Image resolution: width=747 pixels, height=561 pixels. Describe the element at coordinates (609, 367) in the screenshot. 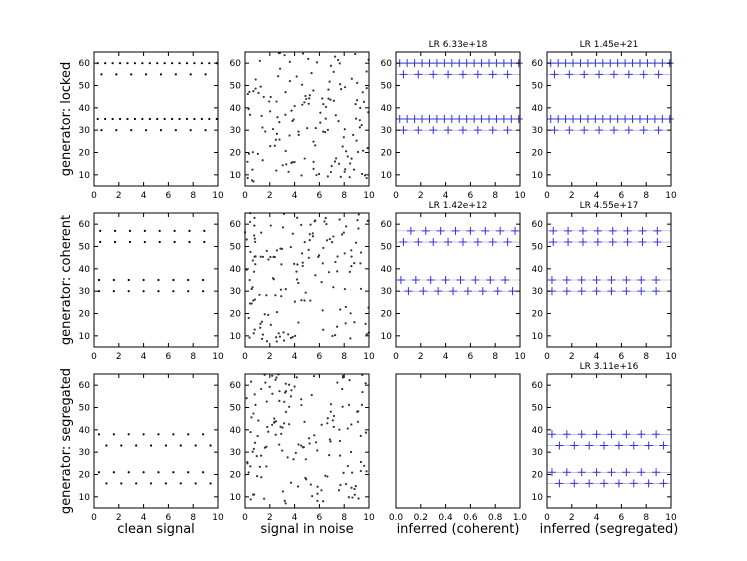

I see `likelihood-ratio-label: LR 3.11e+16` at that location.